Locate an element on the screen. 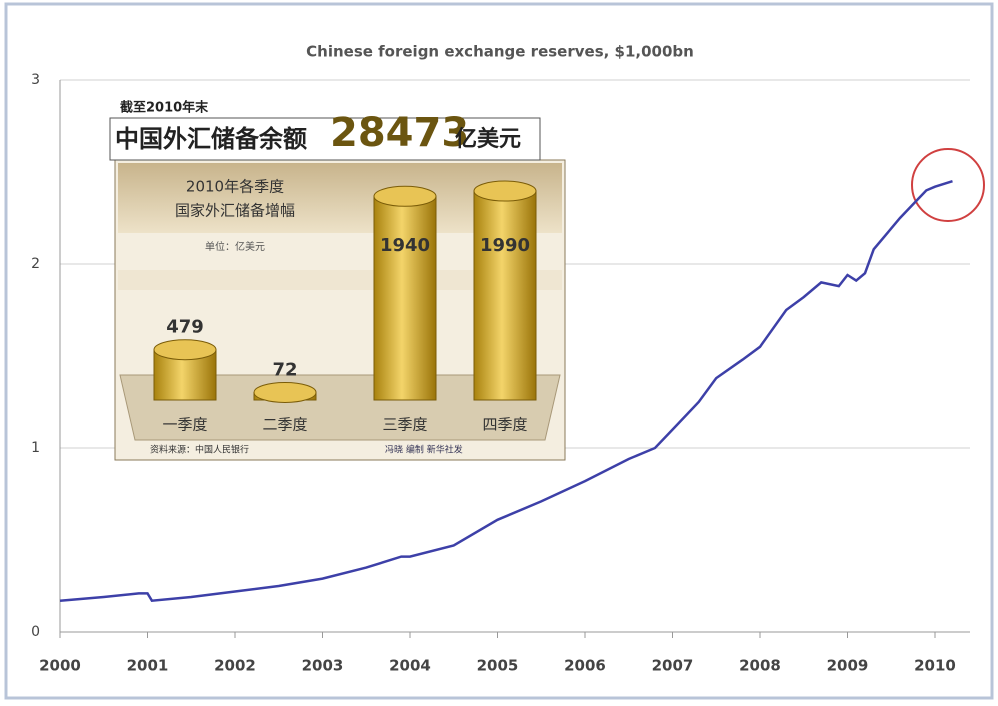 This screenshot has width=998, height=706. x-tick-label: 2004 is located at coordinates (410, 666).